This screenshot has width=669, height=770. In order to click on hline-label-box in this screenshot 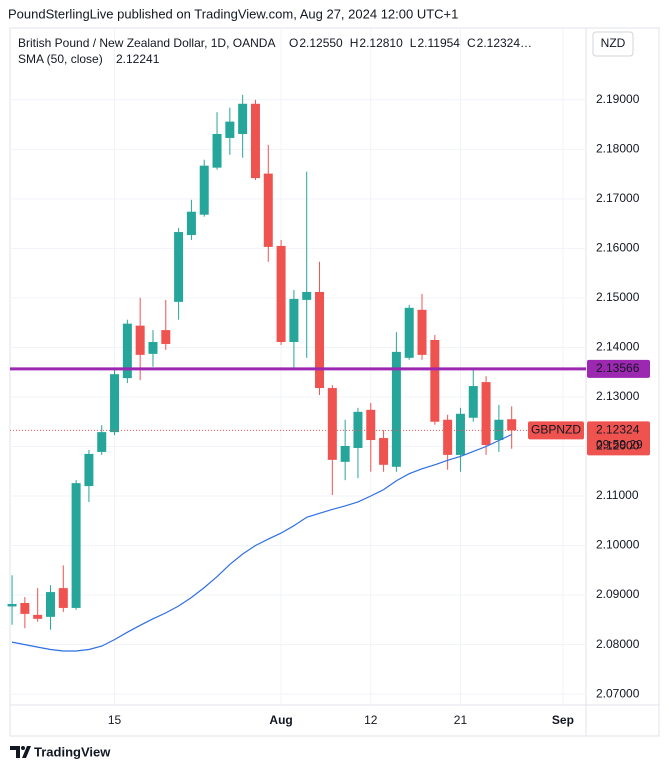, I will do `click(618, 368)`.